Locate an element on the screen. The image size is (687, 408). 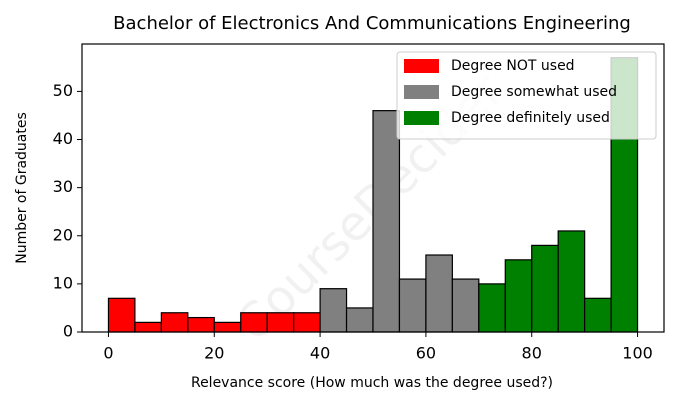
y-tick-label: 40 is located at coordinates (63, 138).